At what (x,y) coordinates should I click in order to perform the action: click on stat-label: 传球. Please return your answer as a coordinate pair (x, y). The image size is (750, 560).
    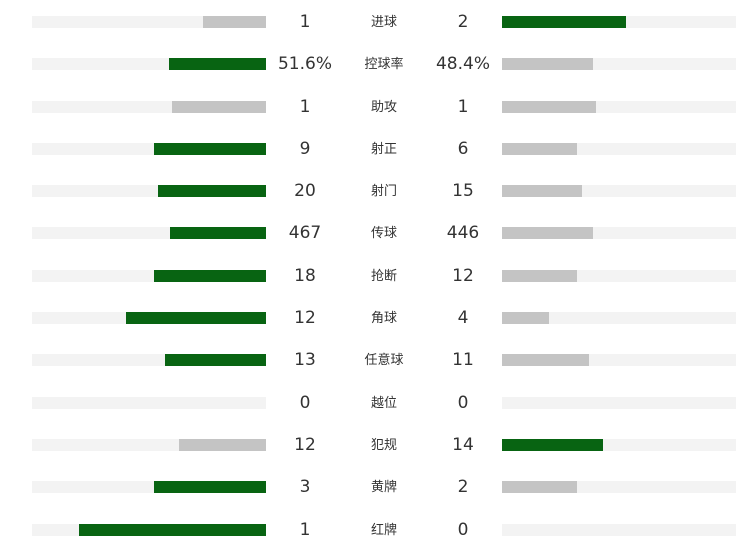
    Looking at the image, I should click on (383, 234).